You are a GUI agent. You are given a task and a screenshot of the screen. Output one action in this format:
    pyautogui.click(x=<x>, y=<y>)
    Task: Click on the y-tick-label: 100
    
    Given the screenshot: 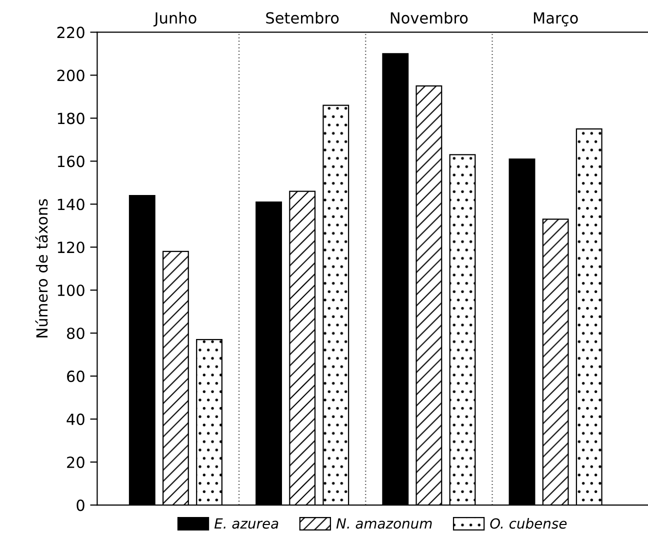 What is the action you would take?
    pyautogui.click(x=71, y=290)
    